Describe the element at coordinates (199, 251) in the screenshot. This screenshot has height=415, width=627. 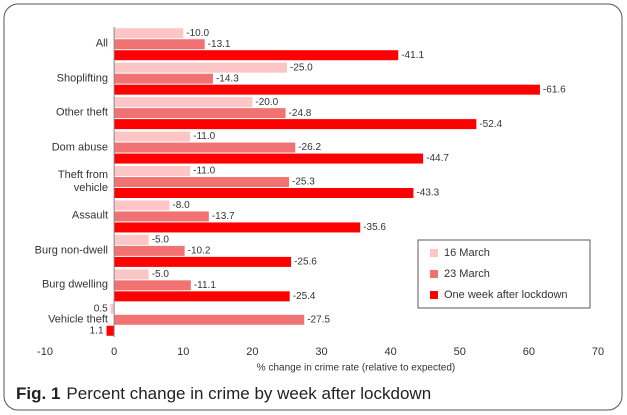
I see `data-label: -10.2` at that location.